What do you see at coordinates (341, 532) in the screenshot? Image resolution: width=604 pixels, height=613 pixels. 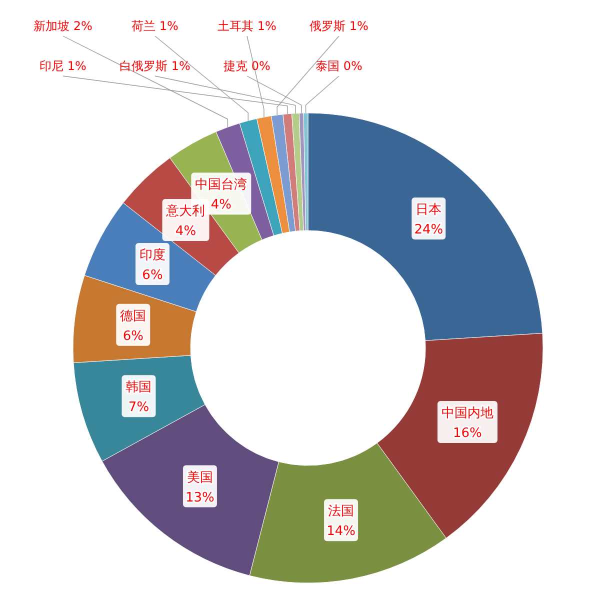 I see `data-label: 14%` at bounding box center [341, 532].